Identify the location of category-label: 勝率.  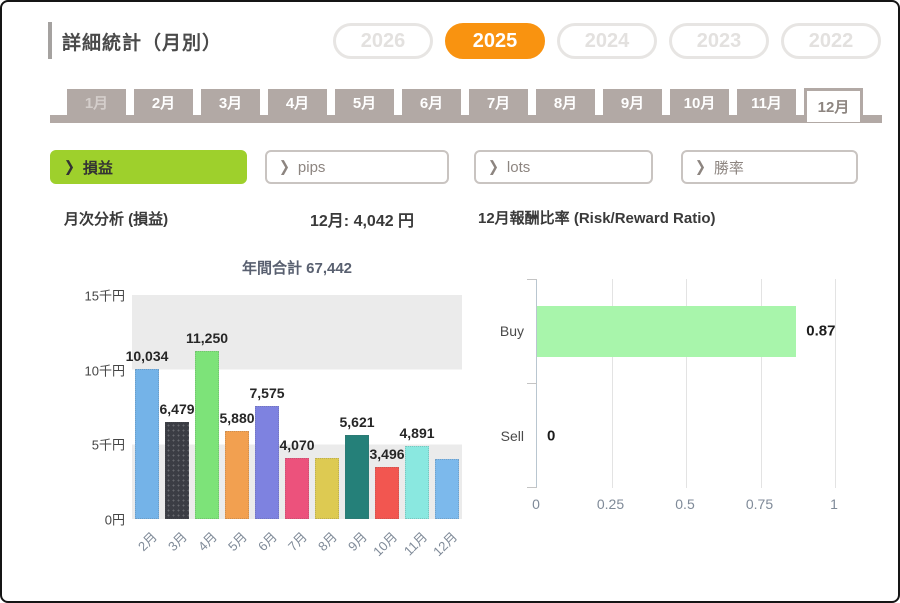
(728, 168).